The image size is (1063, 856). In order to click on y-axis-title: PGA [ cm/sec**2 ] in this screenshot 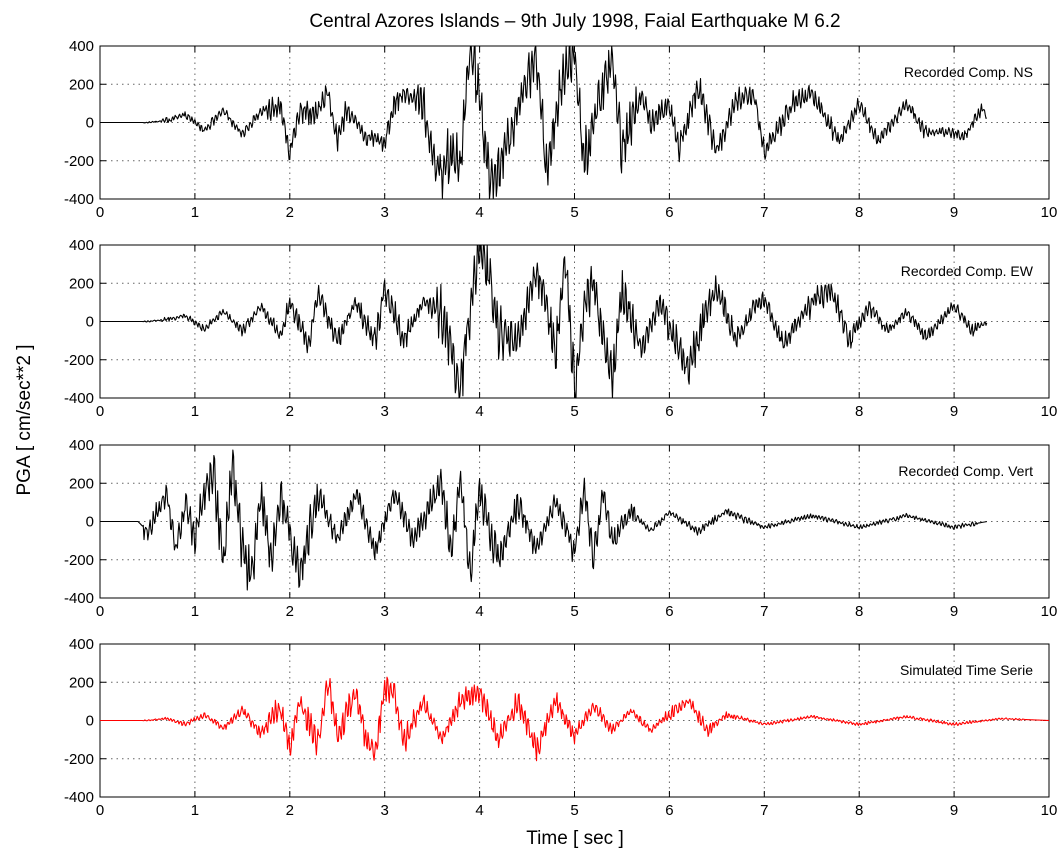, I will do `click(24, 420)`.